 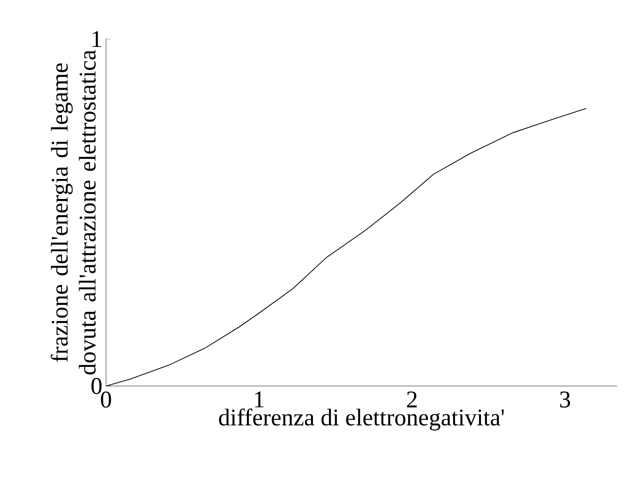 What do you see at coordinates (565, 400) in the screenshot?
I see `x-tick-label: 3` at bounding box center [565, 400].